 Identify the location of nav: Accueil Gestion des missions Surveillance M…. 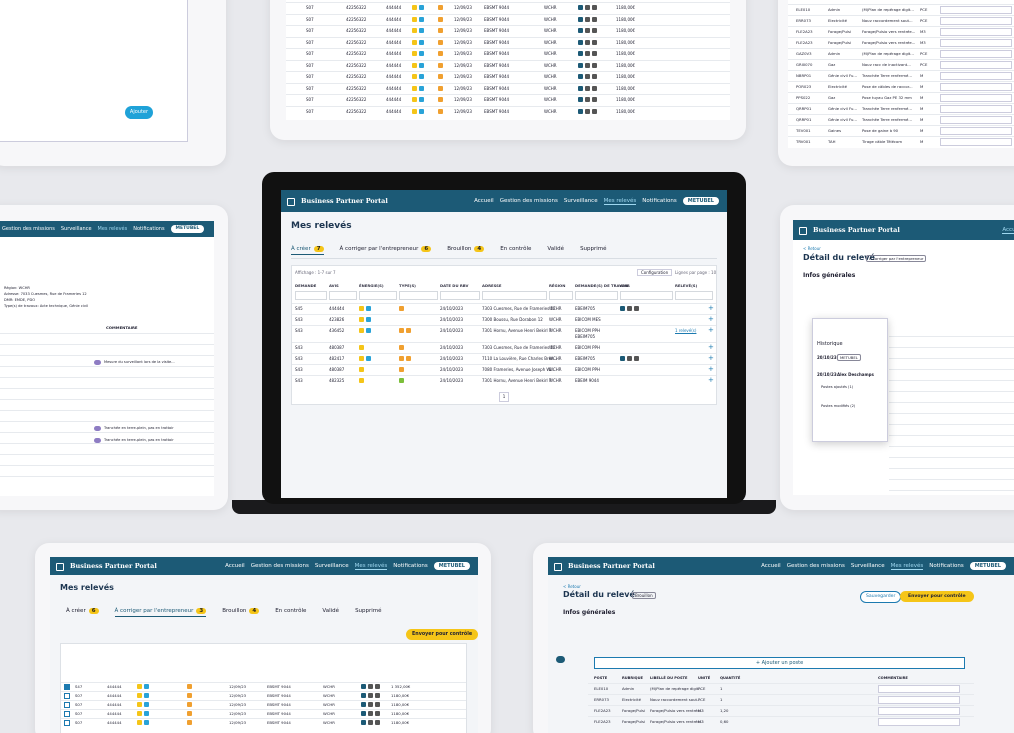
(596, 201).